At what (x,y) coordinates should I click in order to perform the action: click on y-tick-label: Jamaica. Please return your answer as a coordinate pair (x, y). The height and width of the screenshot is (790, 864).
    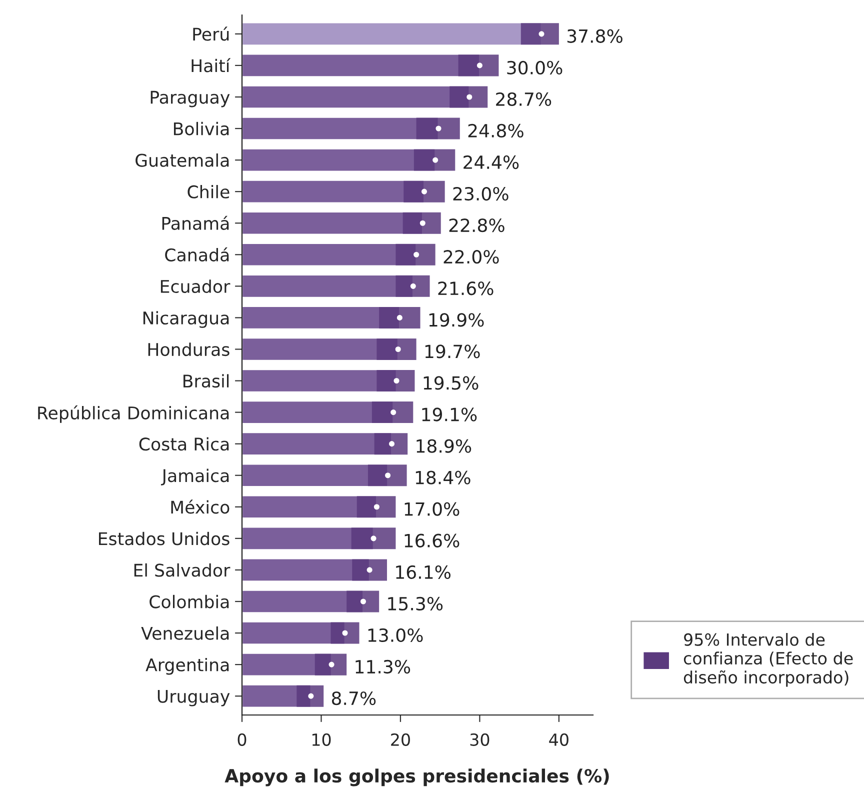
    Looking at the image, I should click on (194, 477).